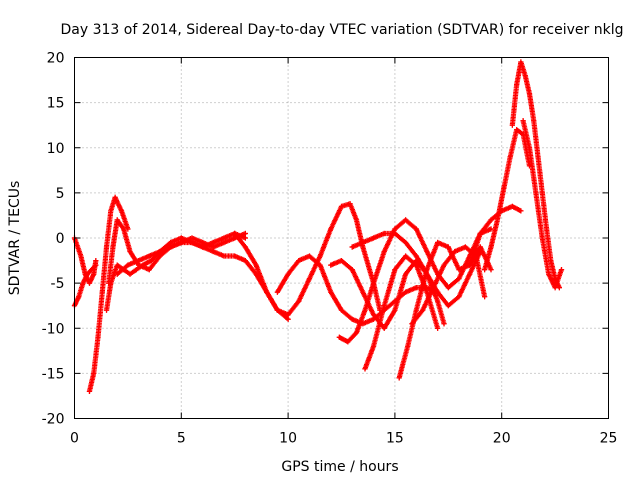 The height and width of the screenshot is (480, 640). Describe the element at coordinates (288, 439) in the screenshot. I see `x-tick-label: 10` at that location.